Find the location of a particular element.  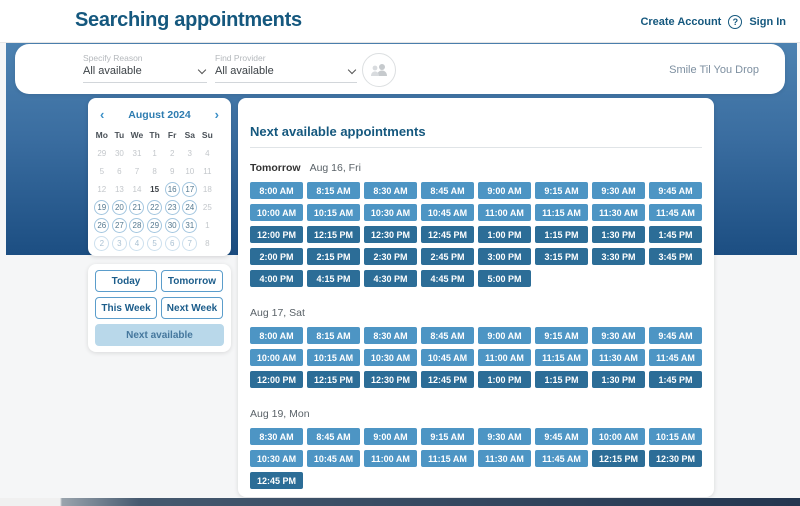

calendar-day: 6 is located at coordinates (172, 243).